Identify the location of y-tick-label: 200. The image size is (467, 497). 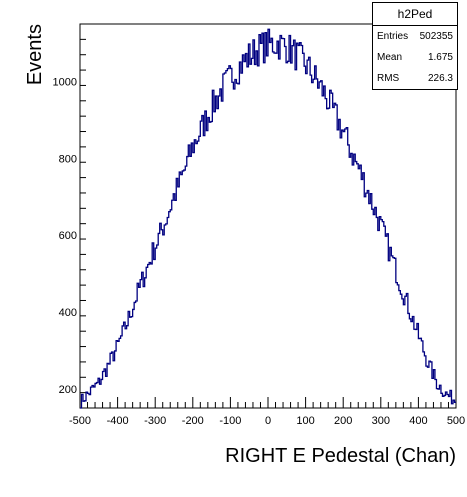
(68, 390).